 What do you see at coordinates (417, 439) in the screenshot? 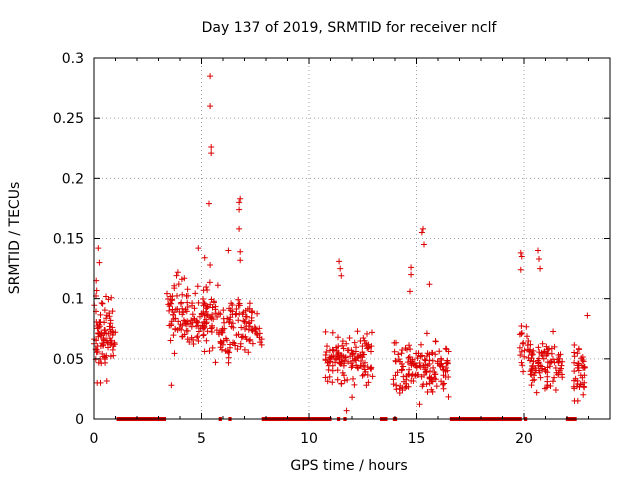
I see `x-tick-label: 15` at bounding box center [417, 439].